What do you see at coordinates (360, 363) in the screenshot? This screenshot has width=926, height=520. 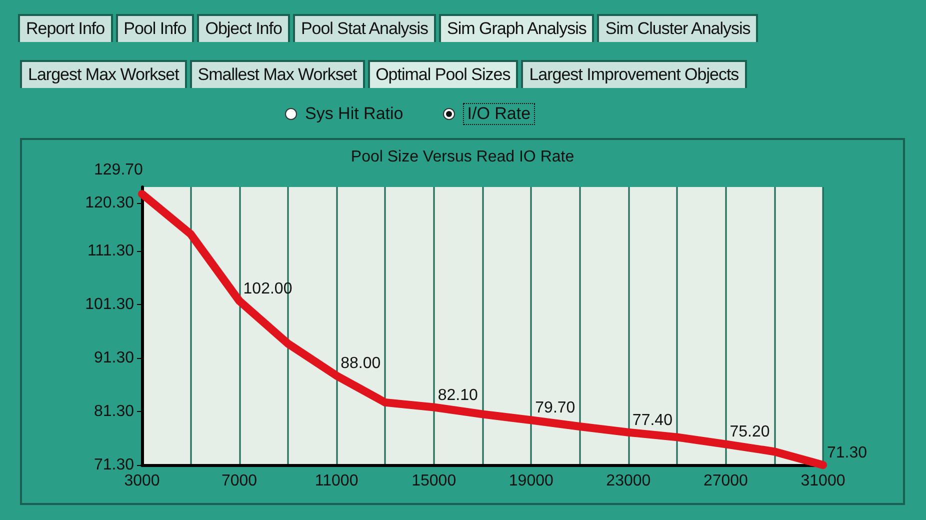 I see `data-label: 88.00` at bounding box center [360, 363].